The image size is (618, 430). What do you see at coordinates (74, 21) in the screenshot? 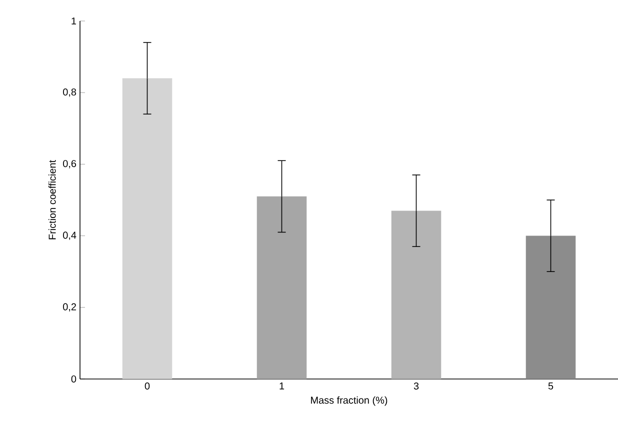
I see `y-tick-label: 1` at bounding box center [74, 21].